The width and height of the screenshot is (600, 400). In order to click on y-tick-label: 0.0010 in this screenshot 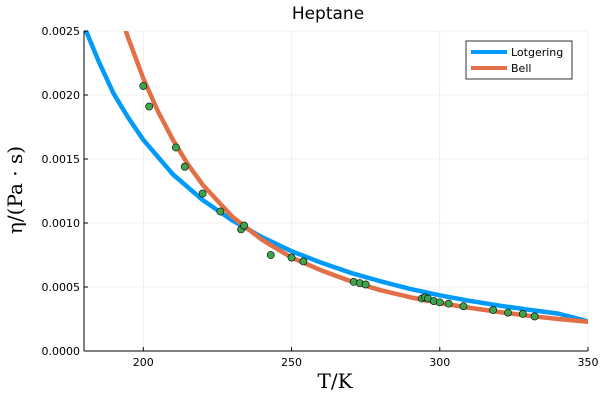, I will do `click(61, 223)`.